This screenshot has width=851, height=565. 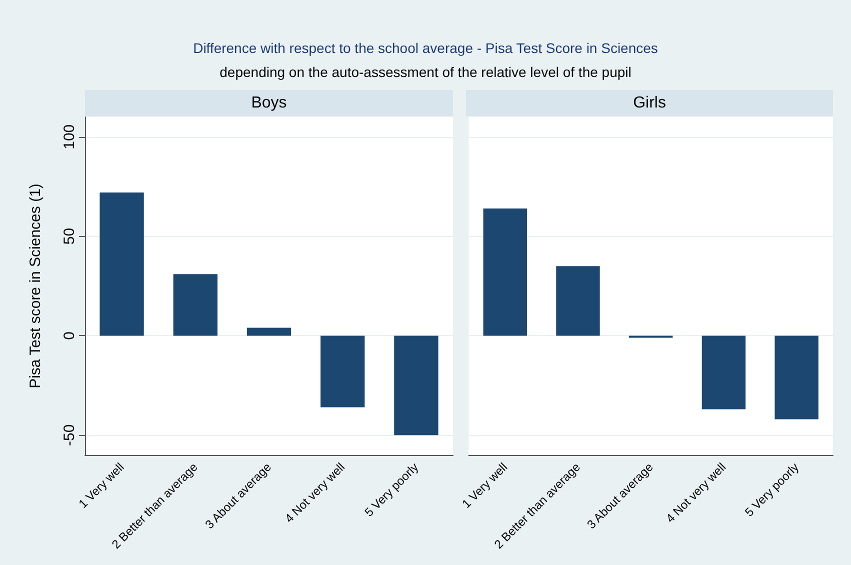 What do you see at coordinates (426, 72) in the screenshot?
I see `chart-subtitle: depending on the auto-assessment of the relative level of the pupil` at bounding box center [426, 72].